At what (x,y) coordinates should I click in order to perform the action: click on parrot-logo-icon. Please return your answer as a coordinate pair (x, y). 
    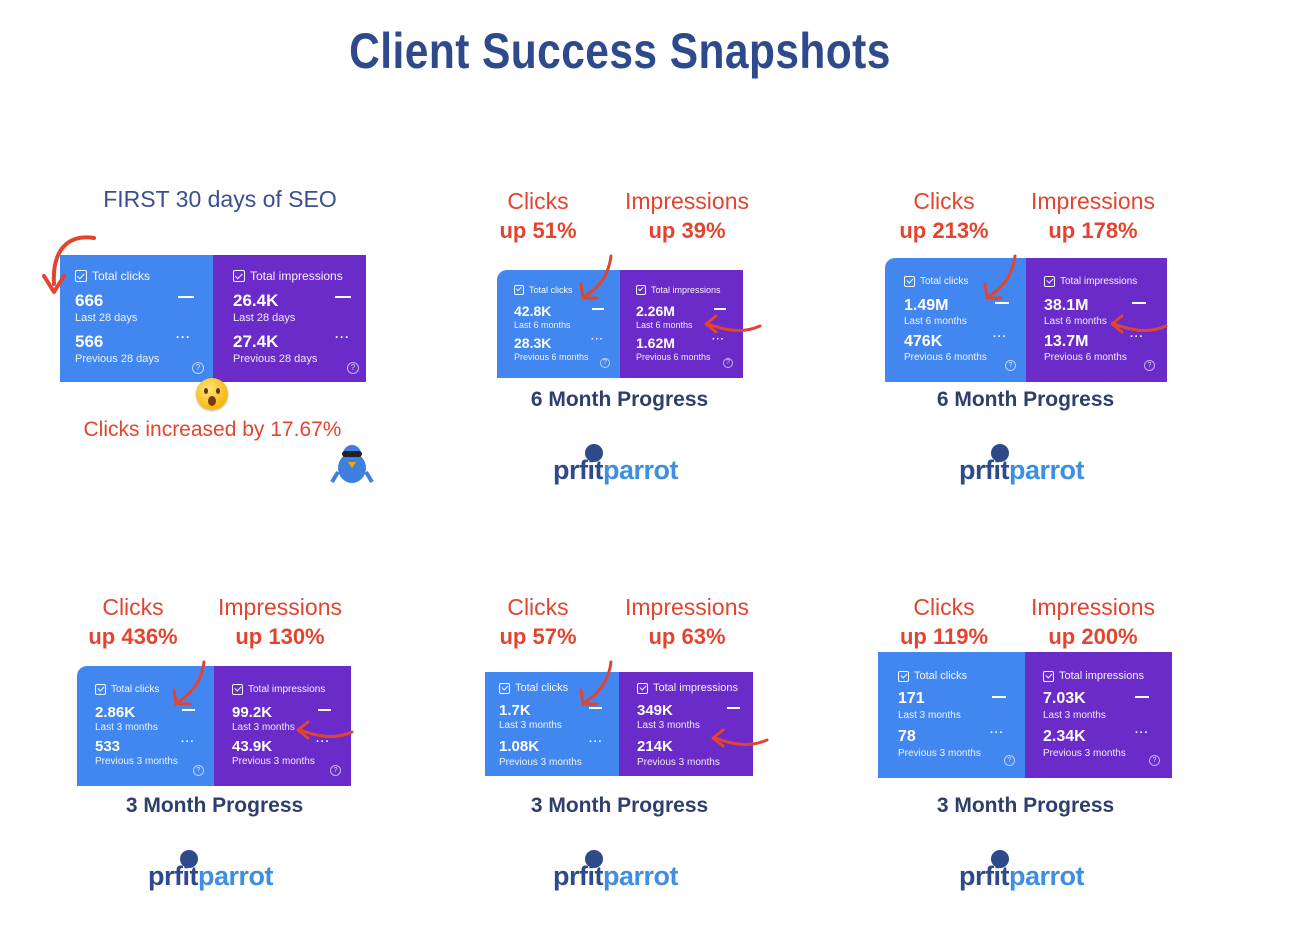
    Looking at the image, I should click on (594, 859).